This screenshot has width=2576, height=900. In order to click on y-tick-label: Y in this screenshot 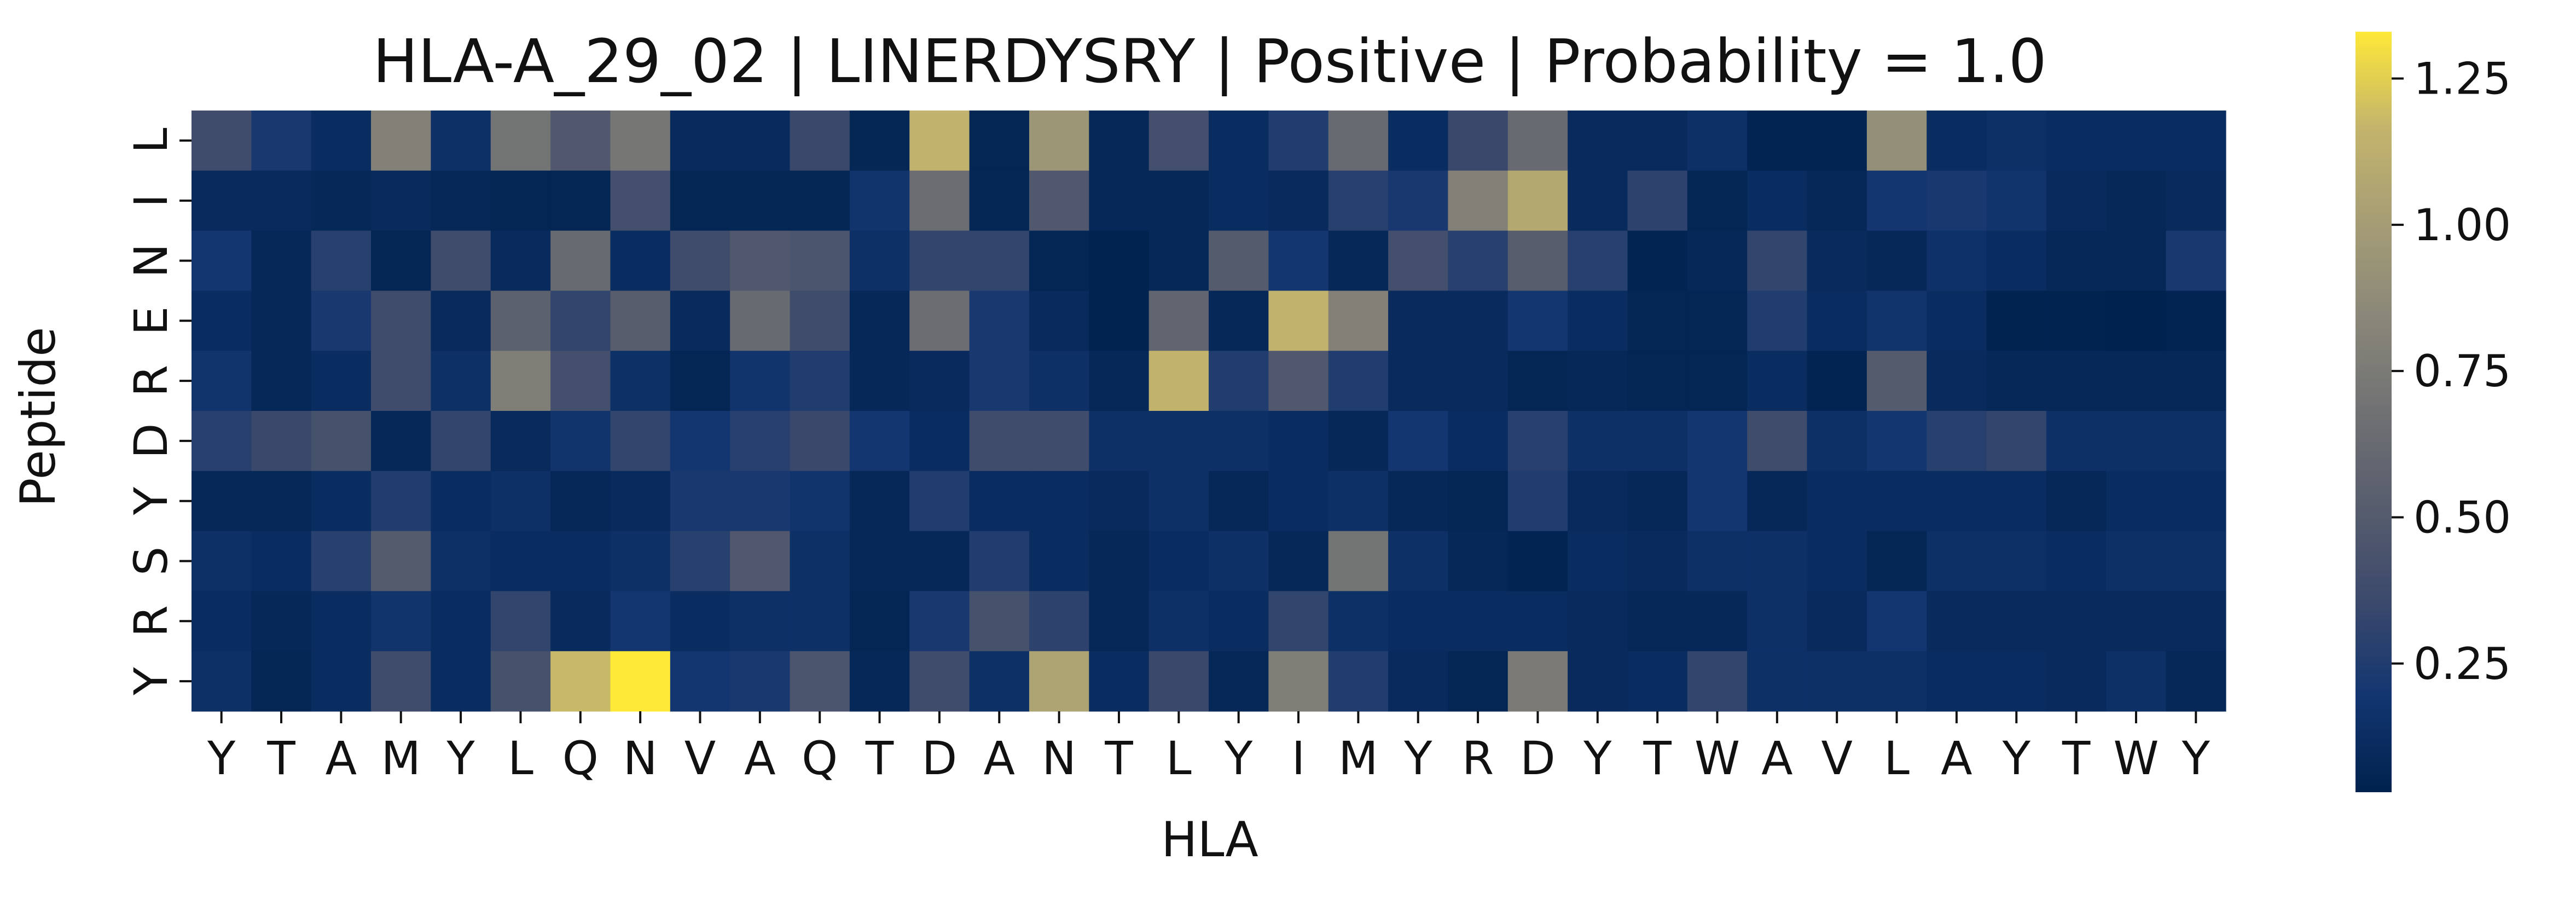, I will do `click(151, 500)`.